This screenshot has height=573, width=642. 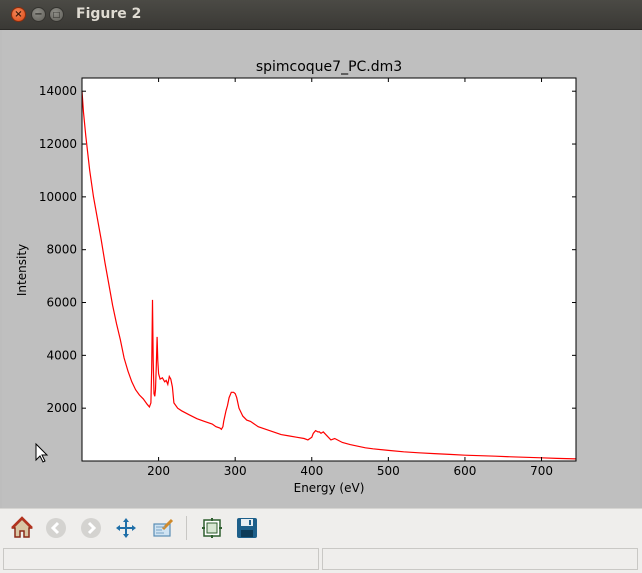 I want to click on x-tick-label: 200, so click(x=158, y=471).